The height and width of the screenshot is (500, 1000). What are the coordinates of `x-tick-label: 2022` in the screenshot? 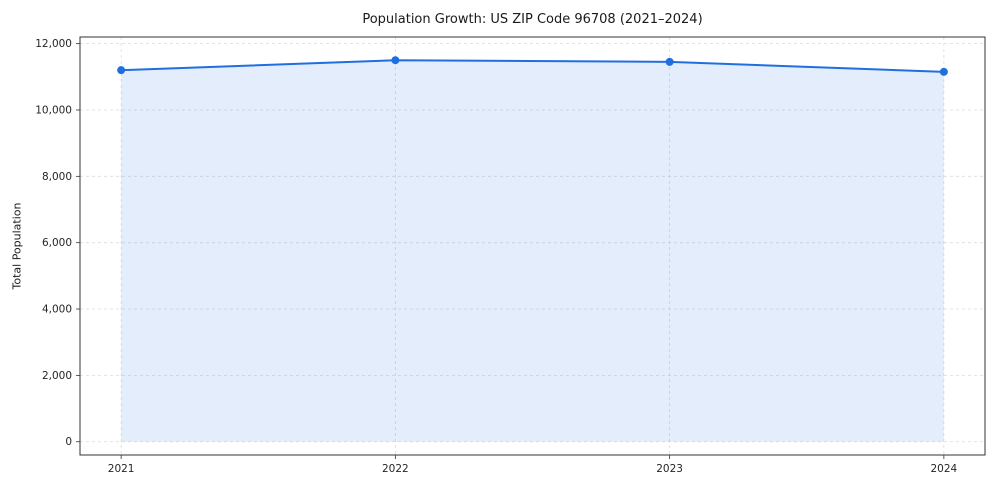 It's located at (395, 469).